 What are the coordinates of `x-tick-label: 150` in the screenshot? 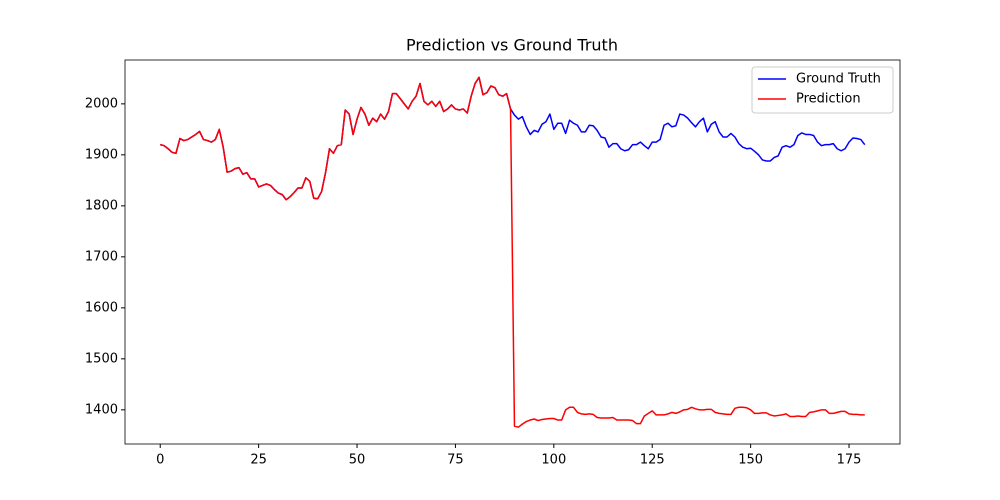 It's located at (750, 460).